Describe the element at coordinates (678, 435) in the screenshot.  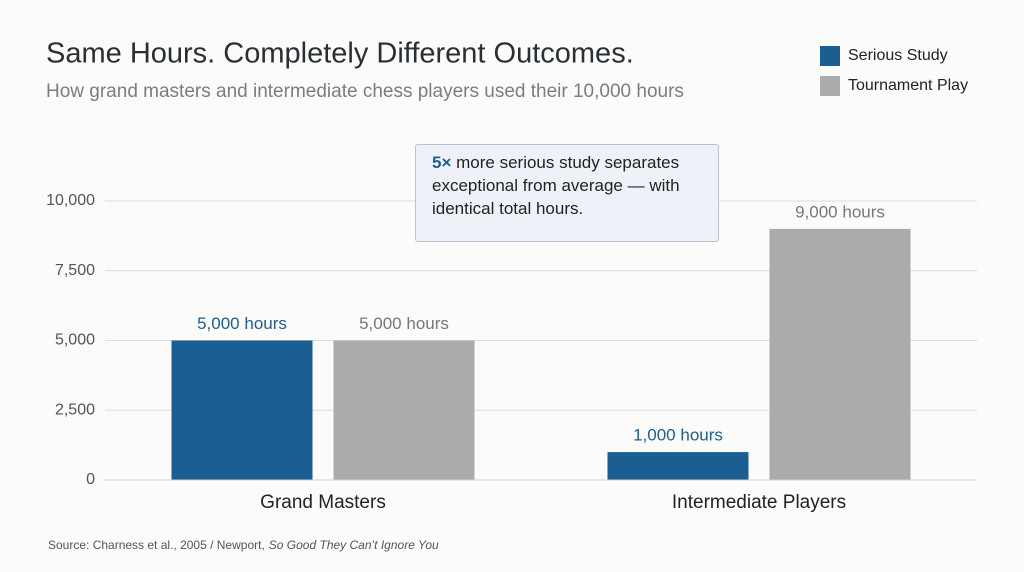
I see `value-label: 1,000 hours` at that location.